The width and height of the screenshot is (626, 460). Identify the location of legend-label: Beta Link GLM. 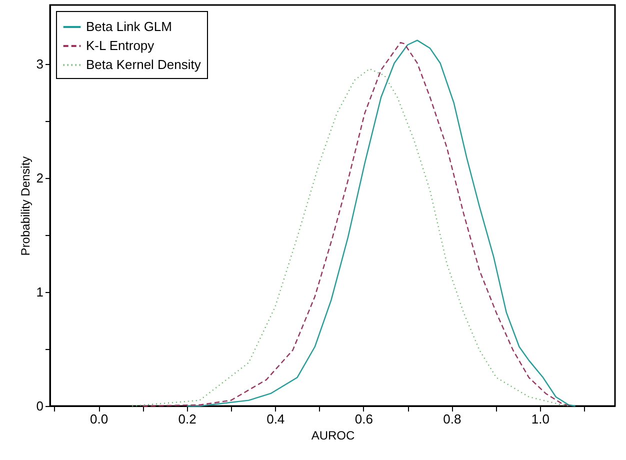
(129, 26).